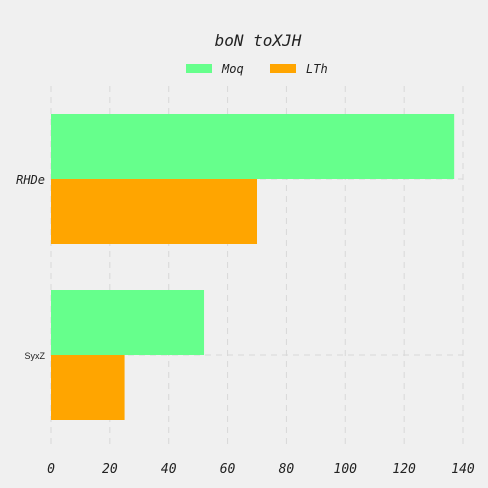 The image size is (488, 488). I want to click on x-tick-label: 120, so click(404, 469).